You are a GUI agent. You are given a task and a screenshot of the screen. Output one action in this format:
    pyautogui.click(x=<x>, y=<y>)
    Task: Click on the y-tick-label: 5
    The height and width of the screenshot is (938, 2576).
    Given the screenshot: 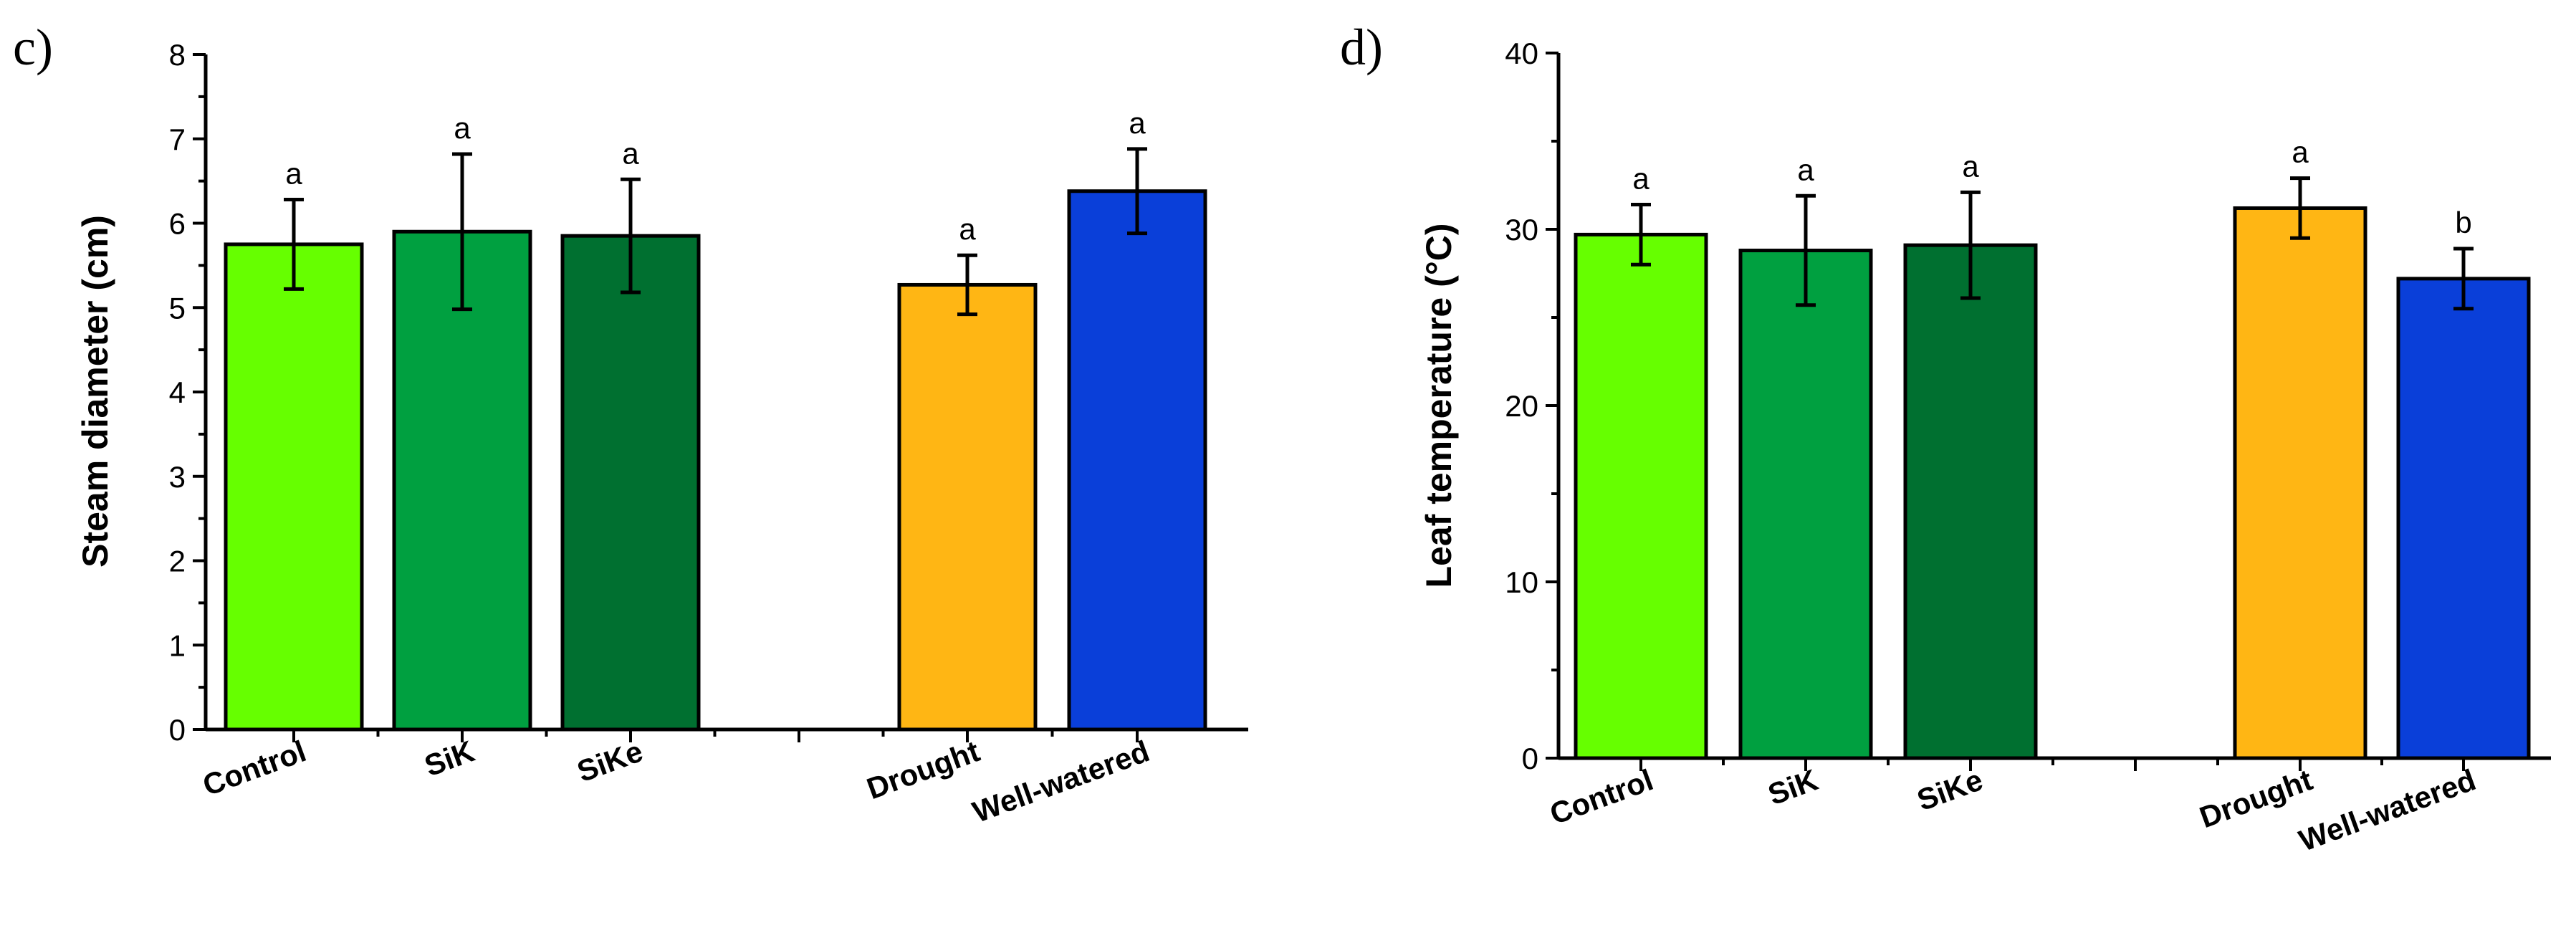 What is the action you would take?
    pyautogui.click(x=178, y=308)
    